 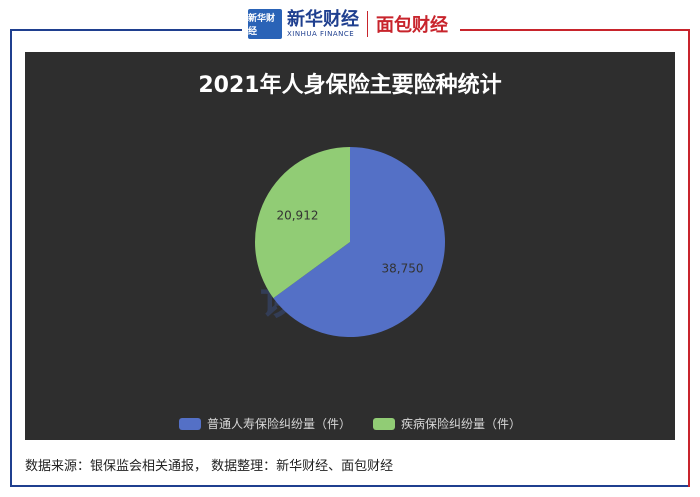 I want to click on xinhua-logo-badge: 新华财经, so click(x=265, y=24).